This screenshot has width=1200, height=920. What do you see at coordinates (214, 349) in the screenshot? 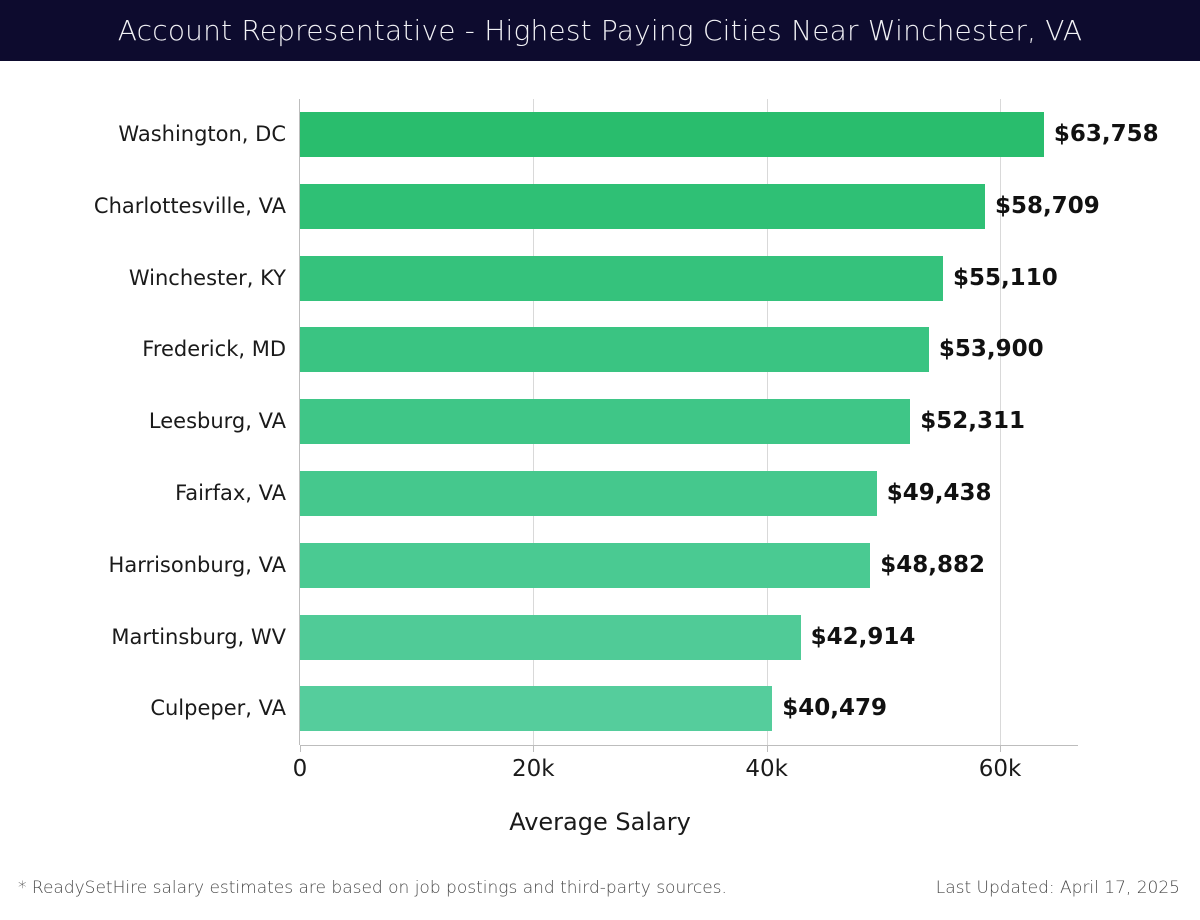
I see `category-label: Frederick, MD` at bounding box center [214, 349].